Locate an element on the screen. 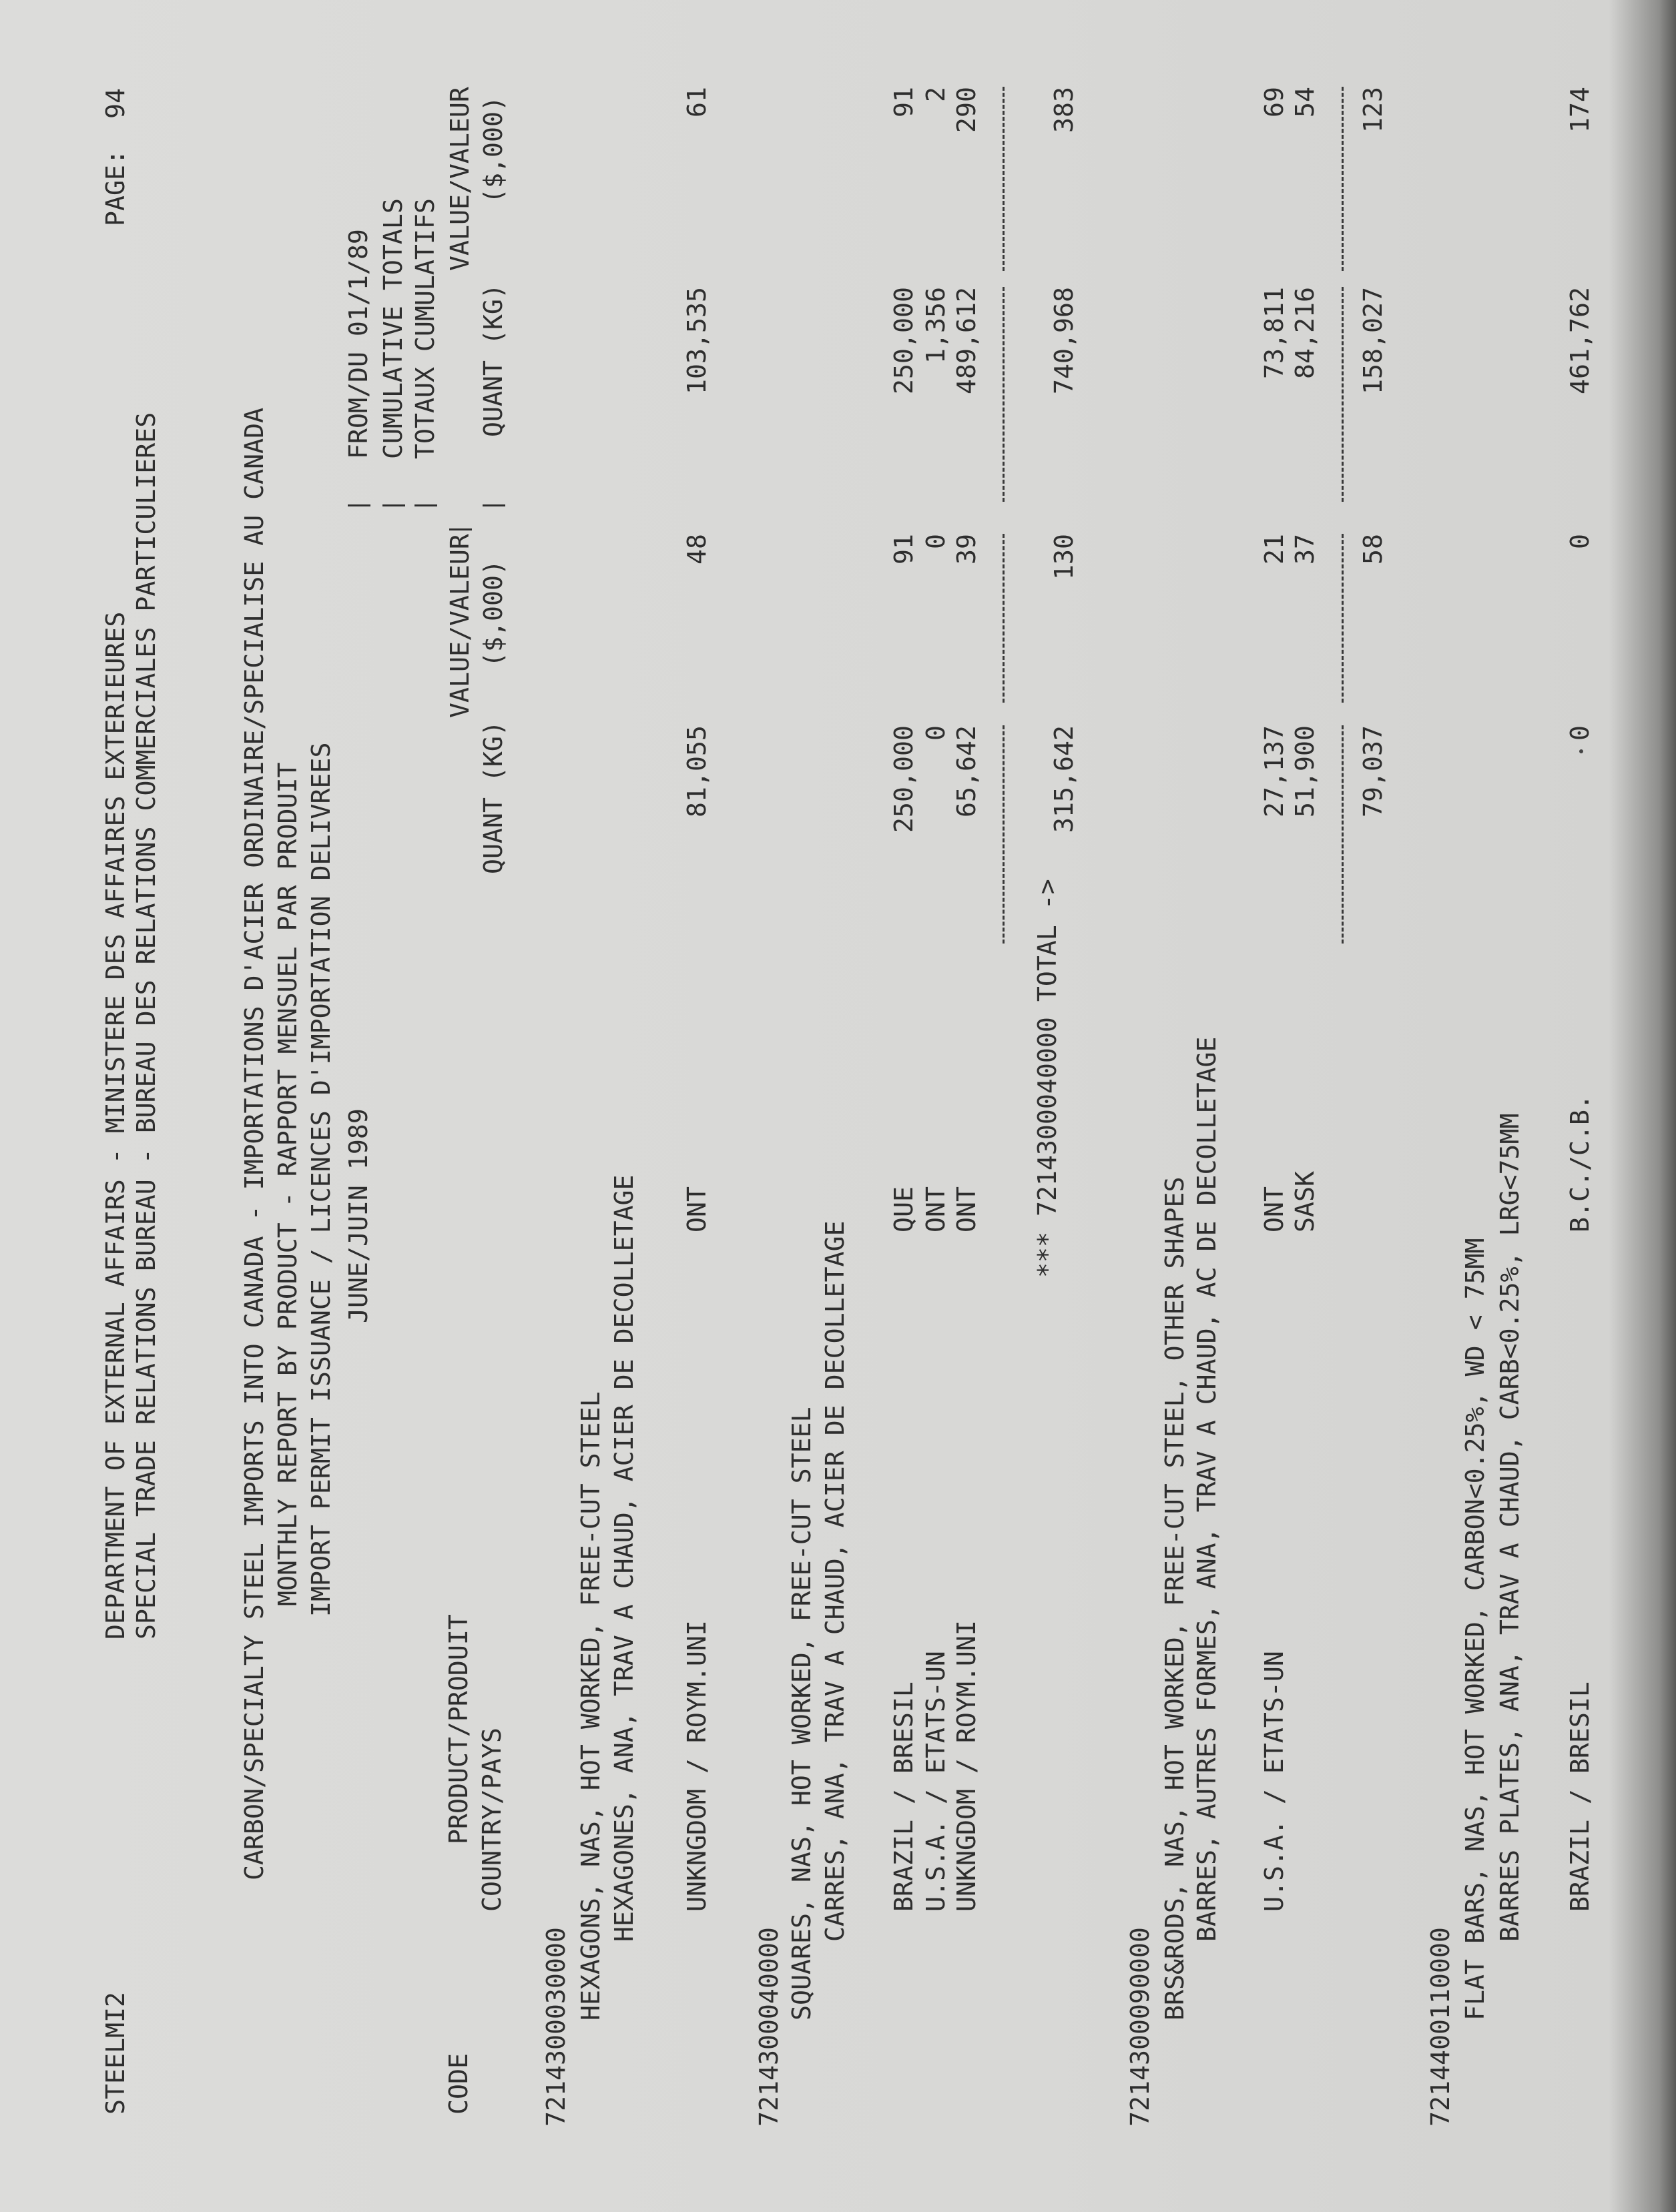  cumulative-quant: 84,216 is located at coordinates (1305, 333).